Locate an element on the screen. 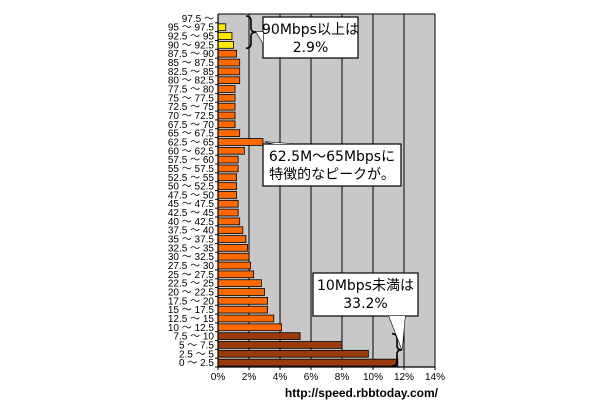  y-tick-label: 17.5 ～ 20 is located at coordinates (191, 301).